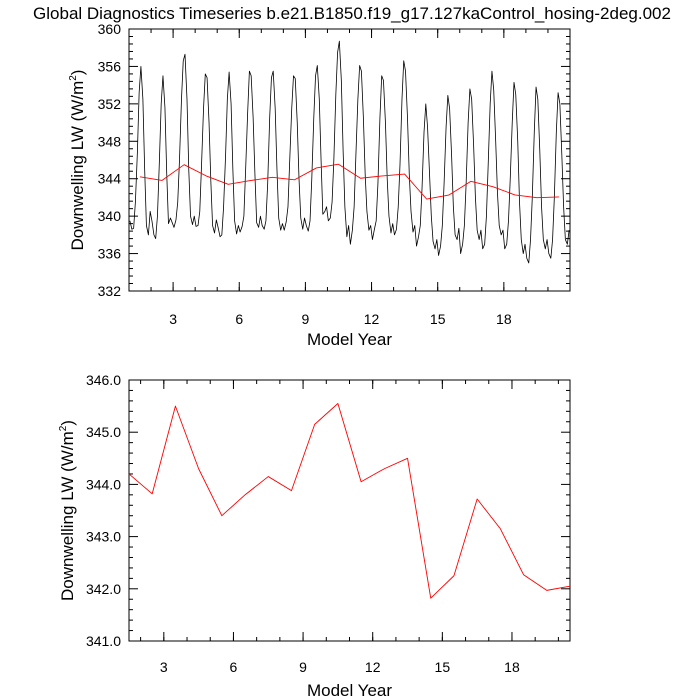 The image size is (700, 700). Describe the element at coordinates (103, 432) in the screenshot. I see `y-tick-label: 345.0` at that location.